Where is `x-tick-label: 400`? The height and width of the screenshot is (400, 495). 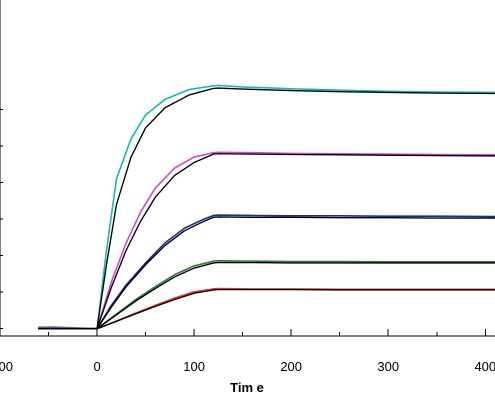 x-tick-label: 400 is located at coordinates (484, 366).